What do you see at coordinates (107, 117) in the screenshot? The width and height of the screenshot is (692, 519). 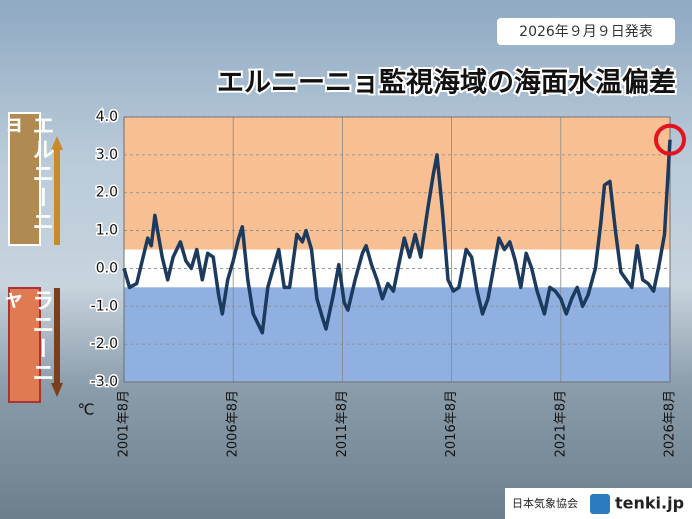 I see `y-tick-label: 4.0` at bounding box center [107, 117].